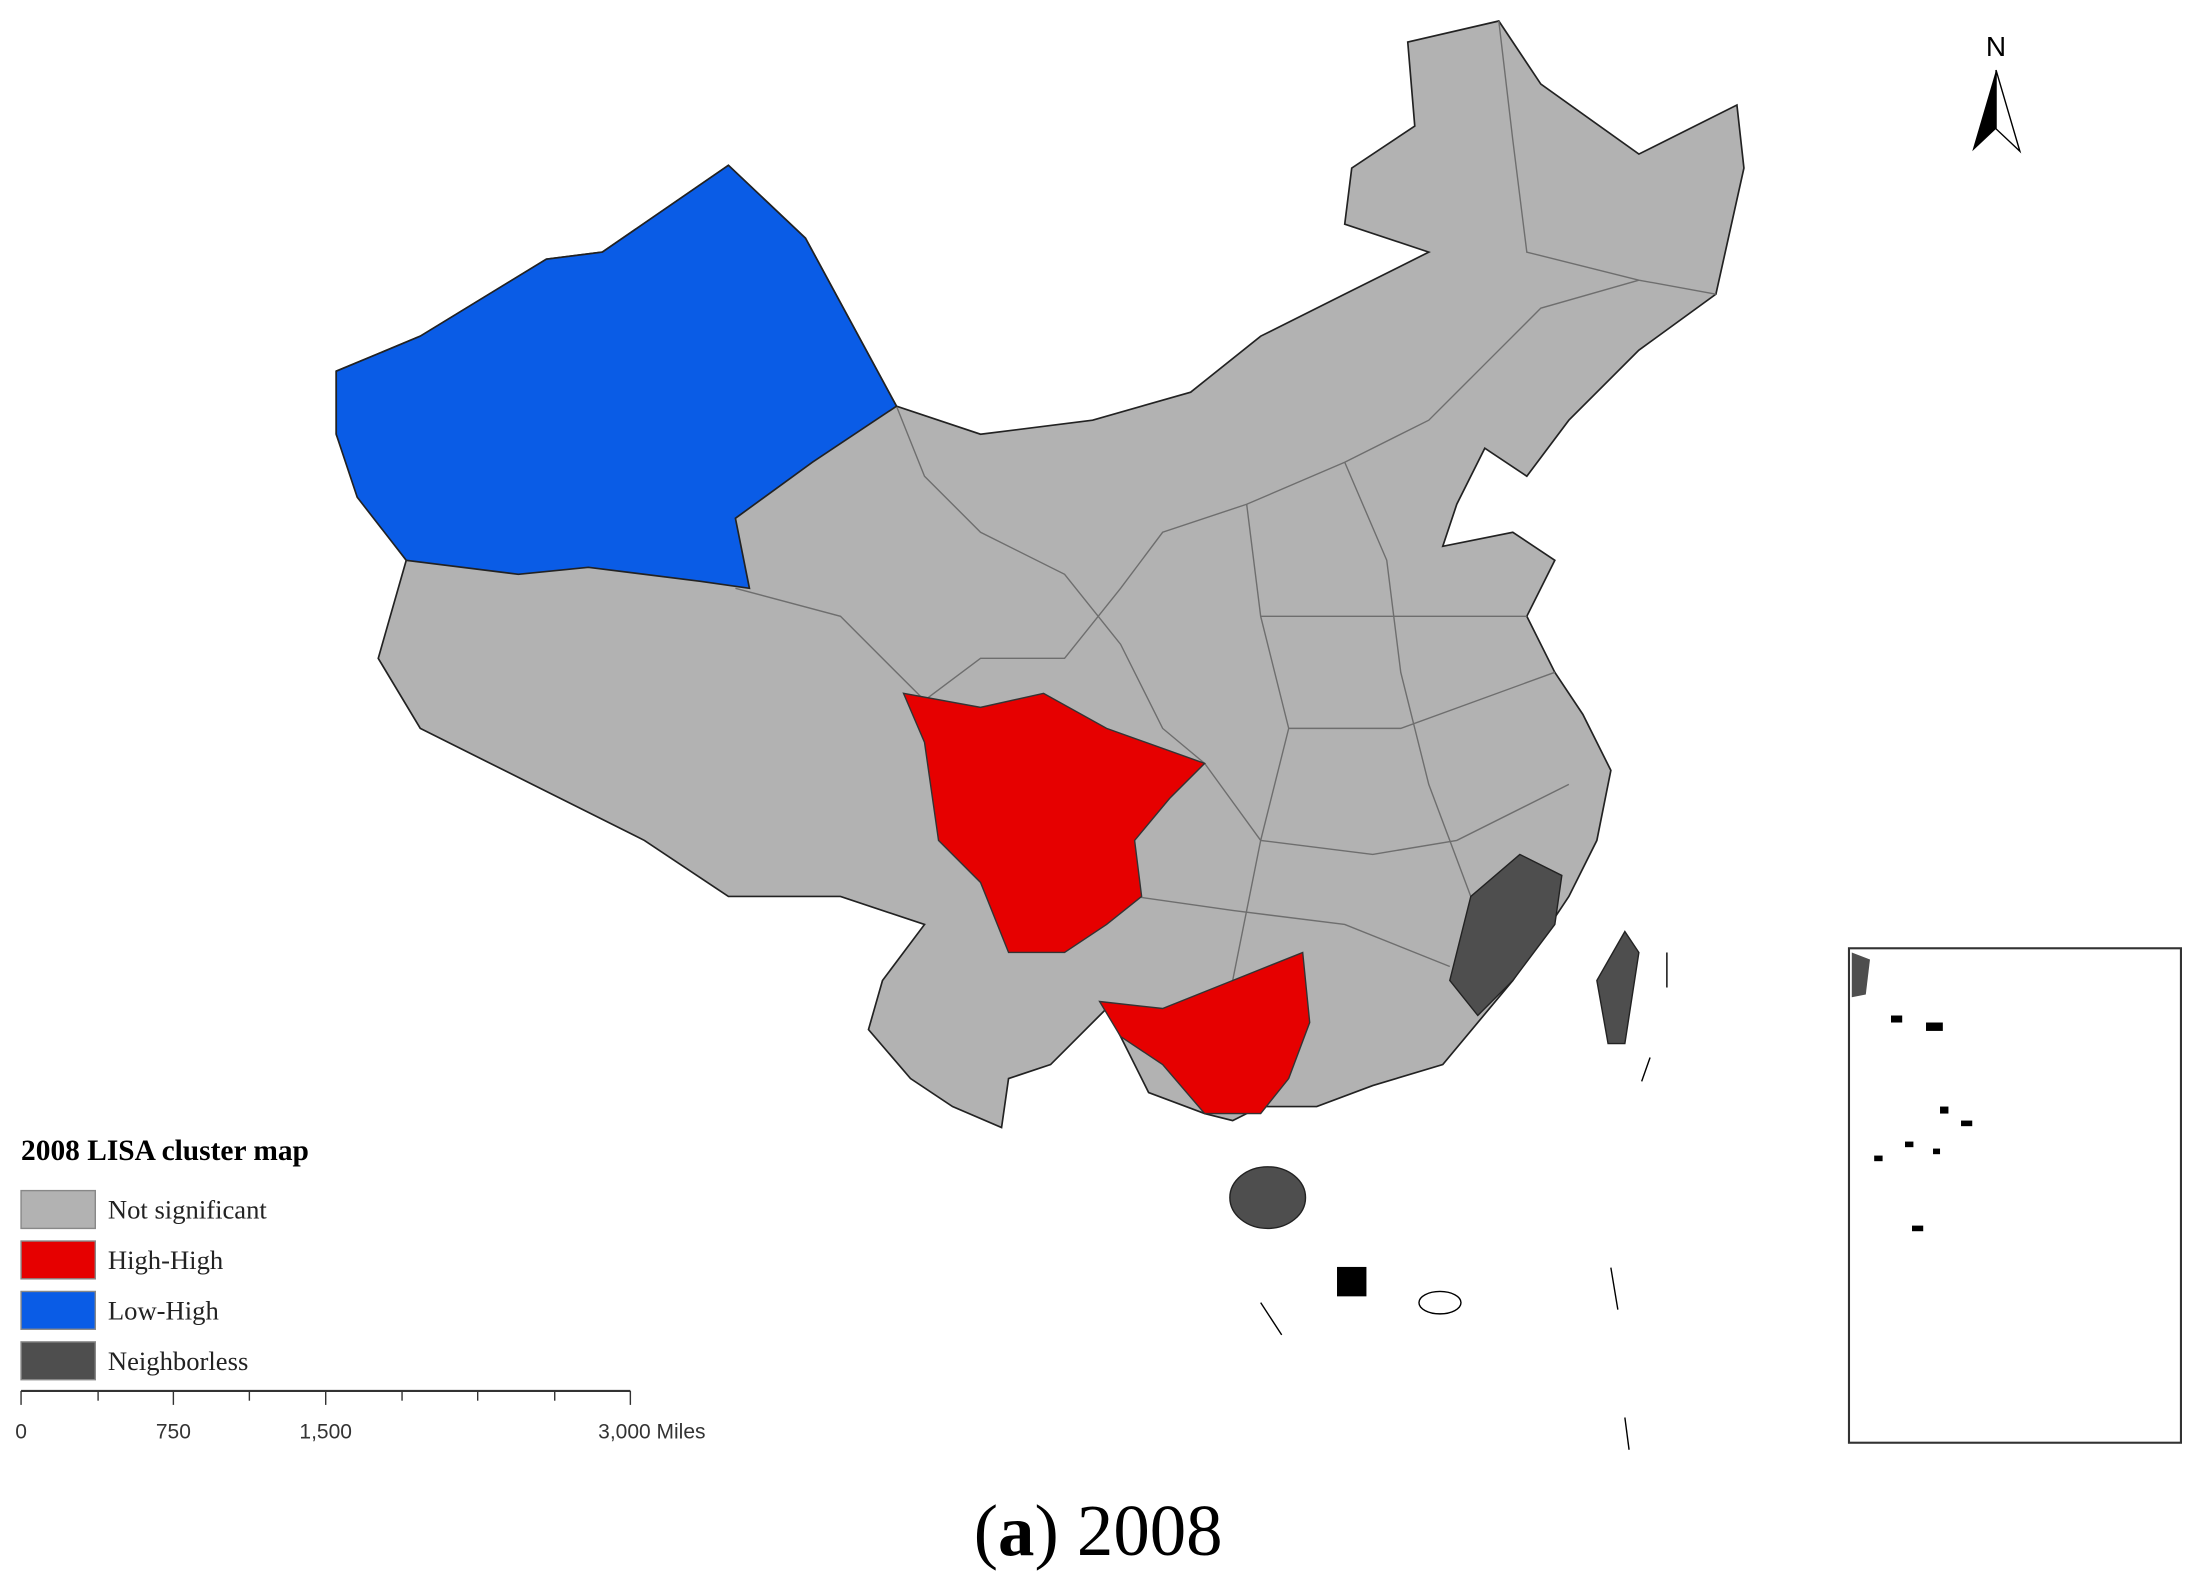 This screenshot has height=1587, width=2195. Describe the element at coordinates (986, 1530) in the screenshot. I see `caption-text: (` at that location.